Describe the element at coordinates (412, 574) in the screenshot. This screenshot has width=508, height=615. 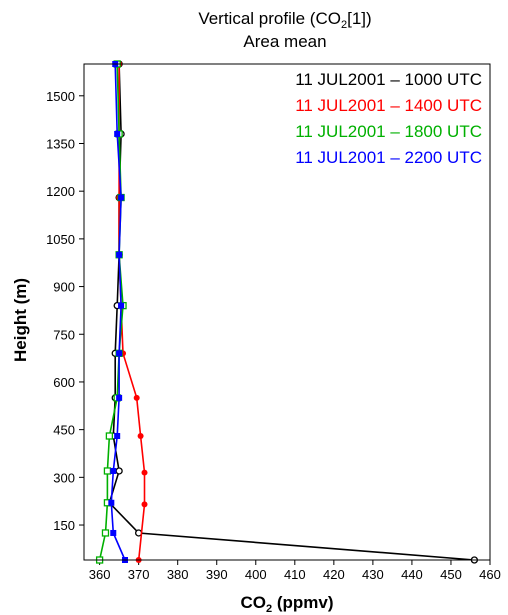
I see `x-tick-label: 440` at that location.